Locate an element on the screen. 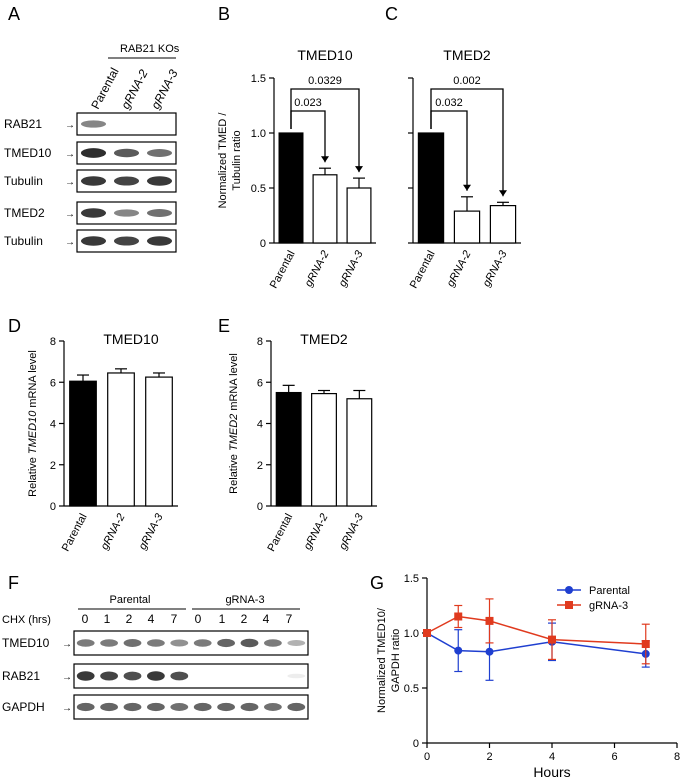  blot-f-row-label: RAB21 is located at coordinates (21, 676).